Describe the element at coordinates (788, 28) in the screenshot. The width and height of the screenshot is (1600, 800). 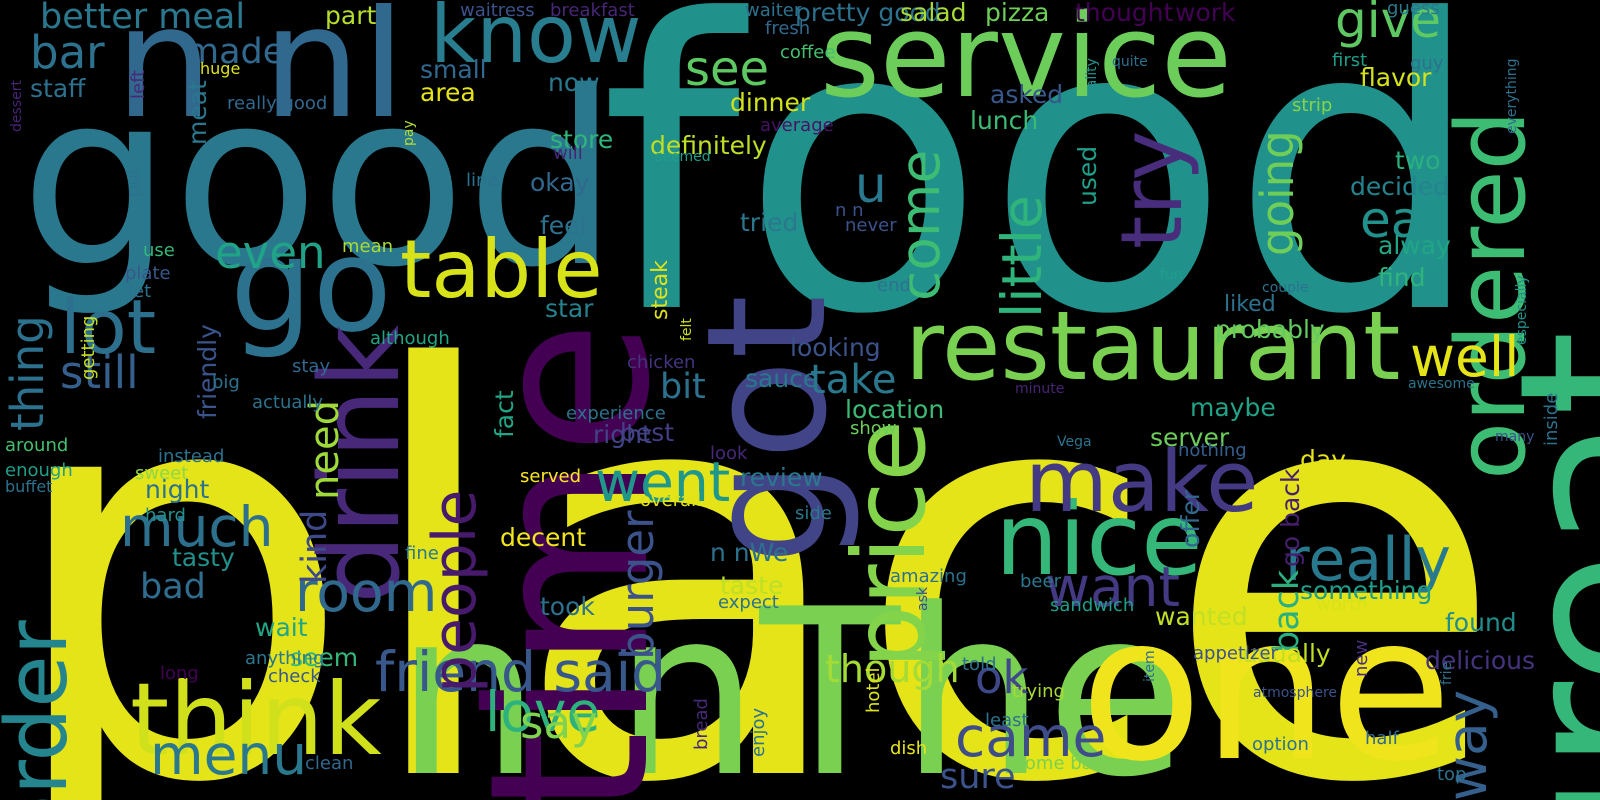
I see `word-121: fresh` at that location.